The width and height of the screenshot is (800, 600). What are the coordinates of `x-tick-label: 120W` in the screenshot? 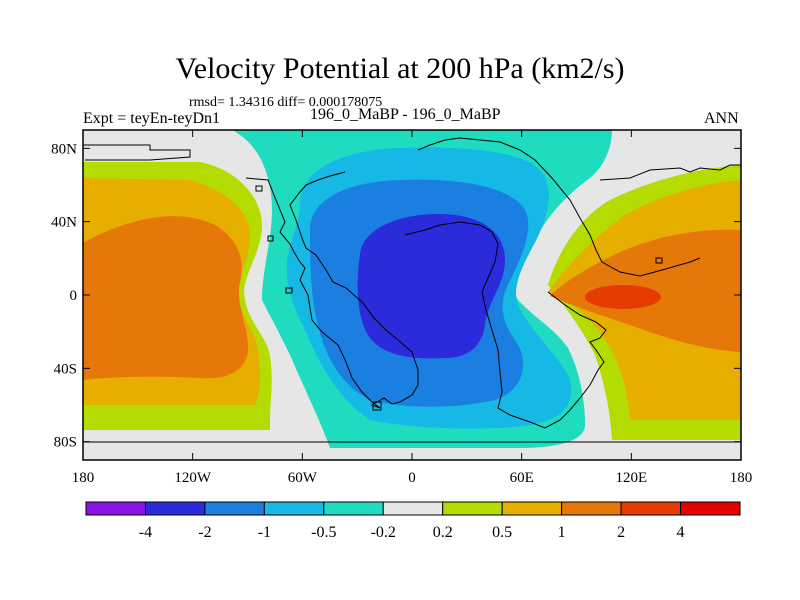 It's located at (193, 478).